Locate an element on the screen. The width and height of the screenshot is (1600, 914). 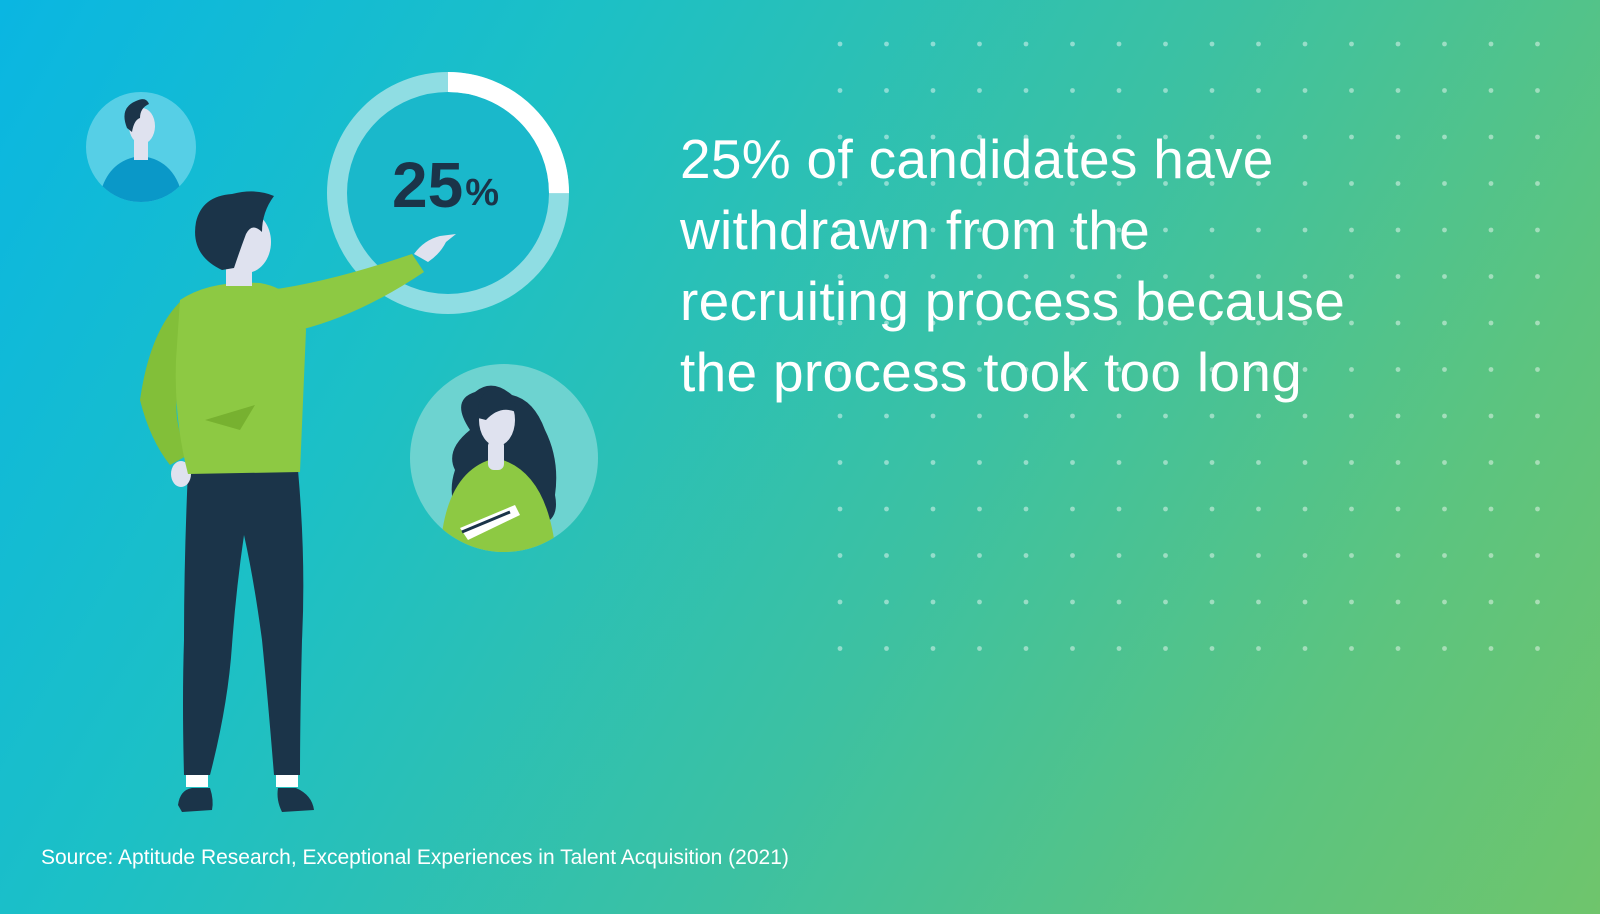
man-avatar-icon is located at coordinates (141, 147).